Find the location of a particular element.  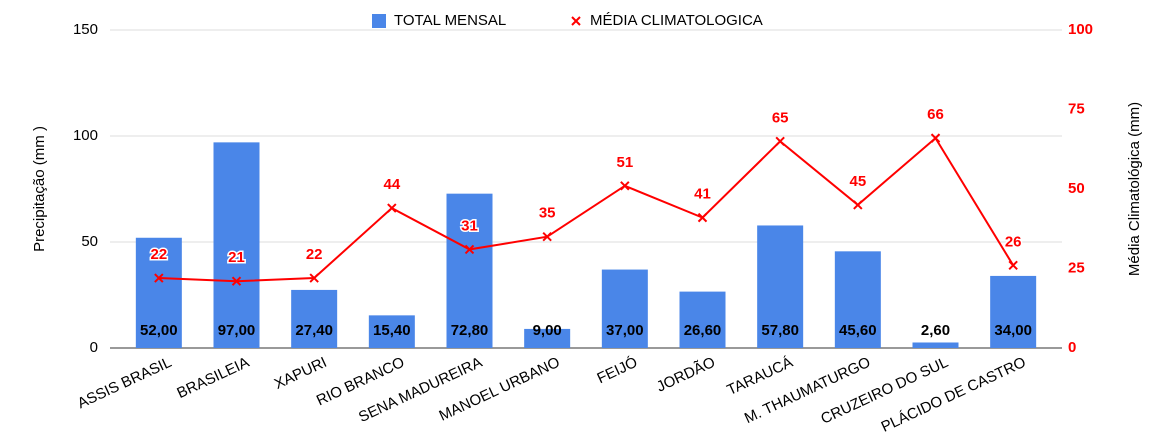

bar-value-label: 34,00 is located at coordinates (1013, 330).